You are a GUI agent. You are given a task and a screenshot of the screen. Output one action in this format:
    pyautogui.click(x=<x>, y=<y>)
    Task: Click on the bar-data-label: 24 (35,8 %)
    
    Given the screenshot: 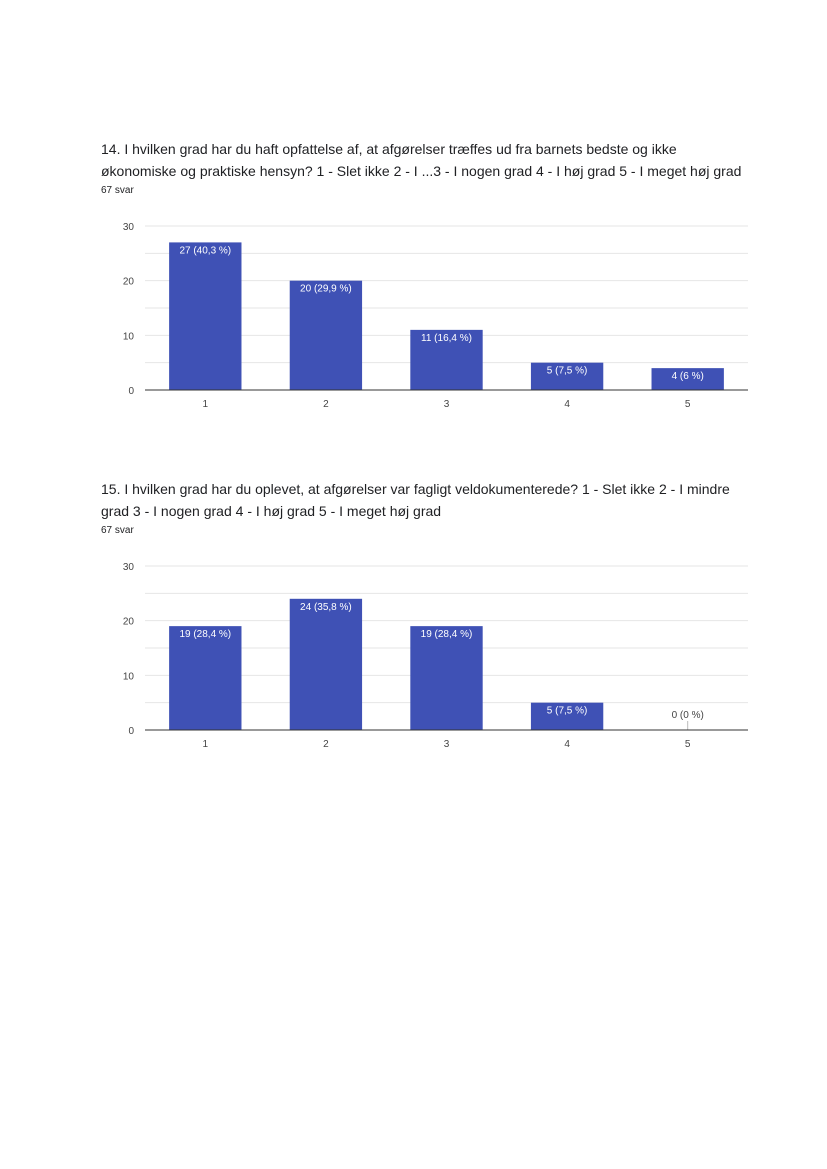 What is the action you would take?
    pyautogui.click(x=326, y=607)
    